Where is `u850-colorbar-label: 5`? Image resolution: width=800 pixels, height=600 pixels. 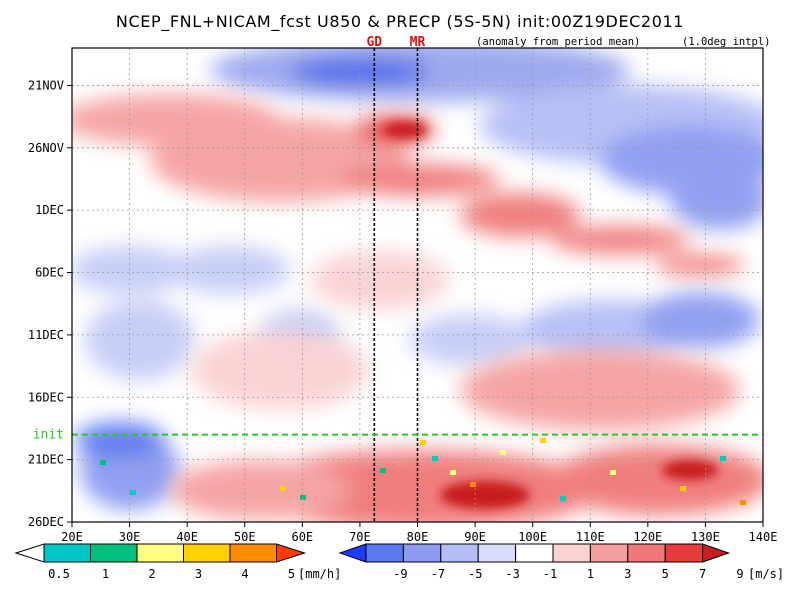 u850-colorbar-label: 5 is located at coordinates (665, 574).